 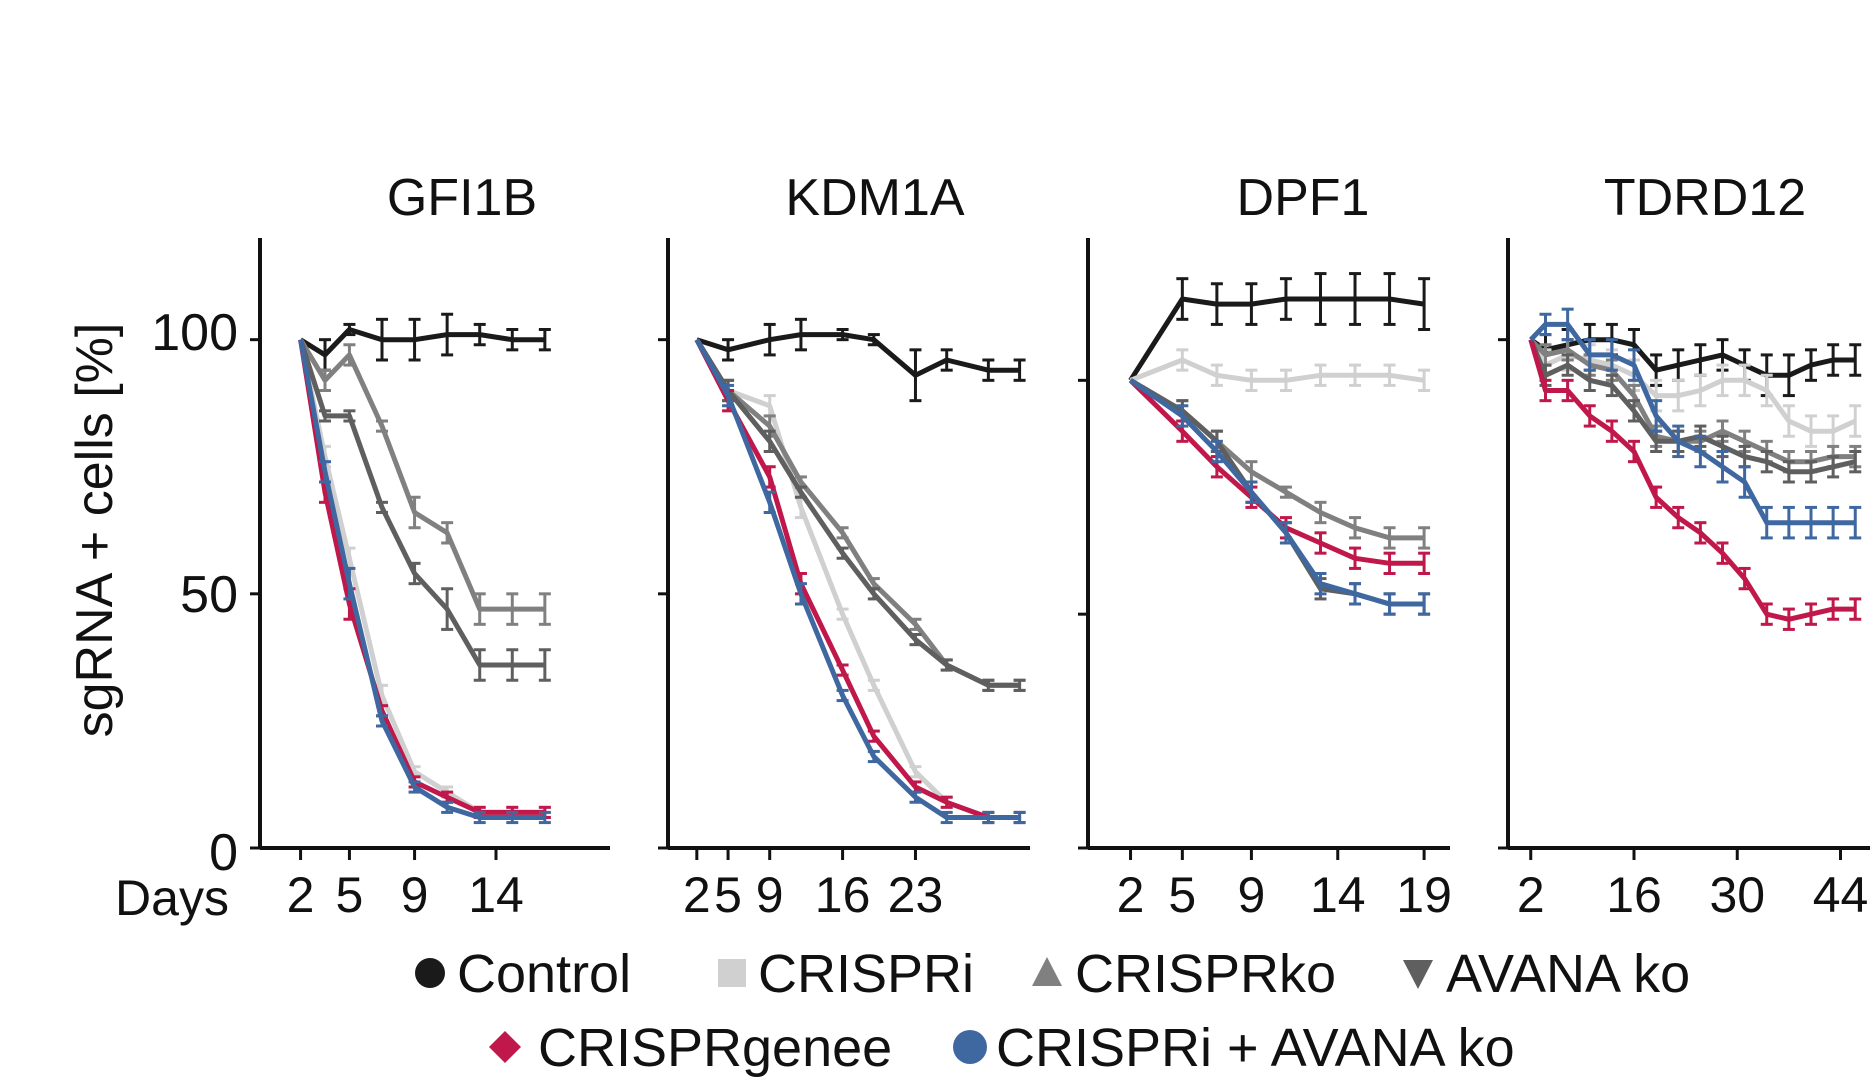 What do you see at coordinates (1737, 895) in the screenshot?
I see `x-tick-label-tdrd12-30: 30` at bounding box center [1737, 895].